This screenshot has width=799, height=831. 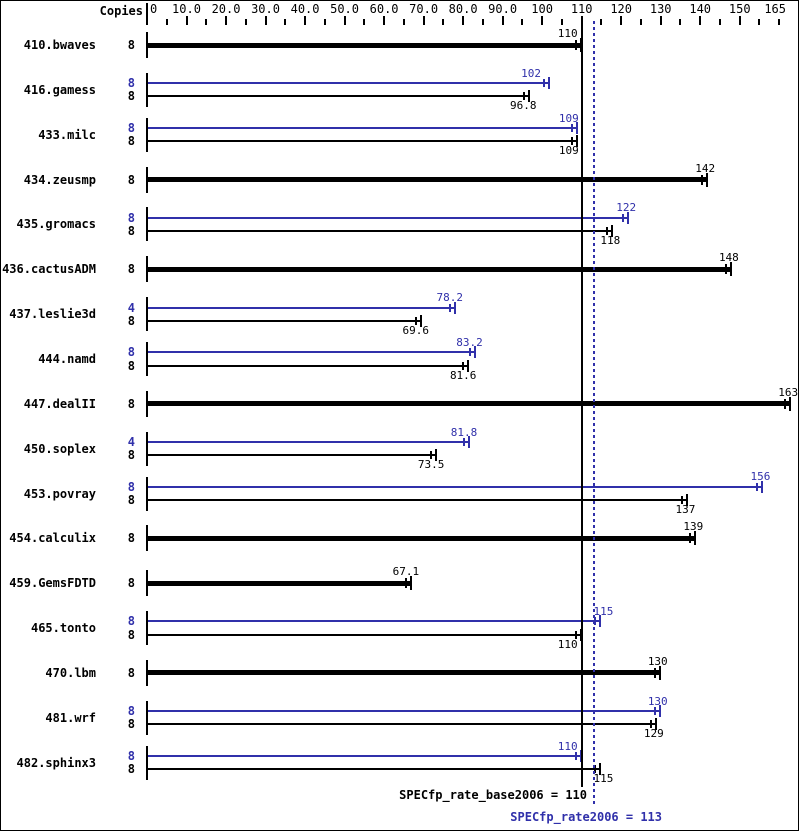 What do you see at coordinates (657, 661) in the screenshot?
I see `base-value-label: 130` at bounding box center [657, 661].